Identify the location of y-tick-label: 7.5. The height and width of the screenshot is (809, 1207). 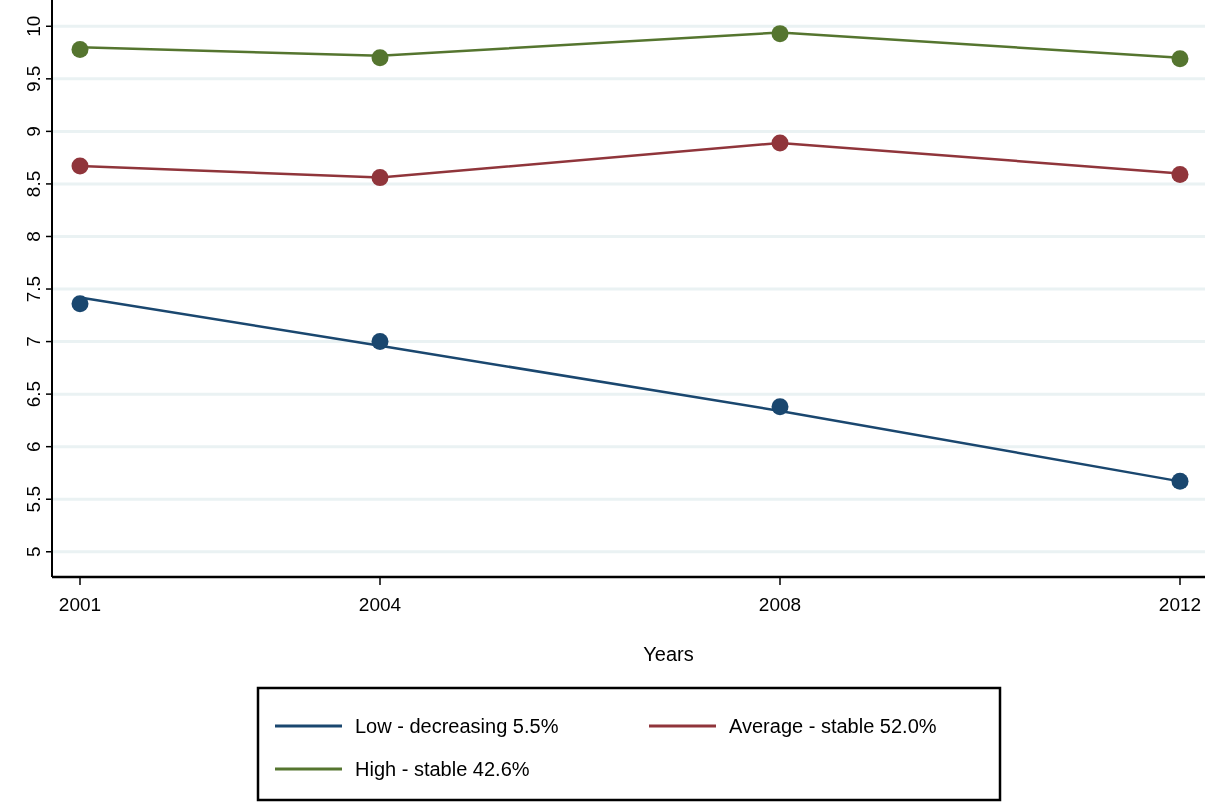
(33, 289).